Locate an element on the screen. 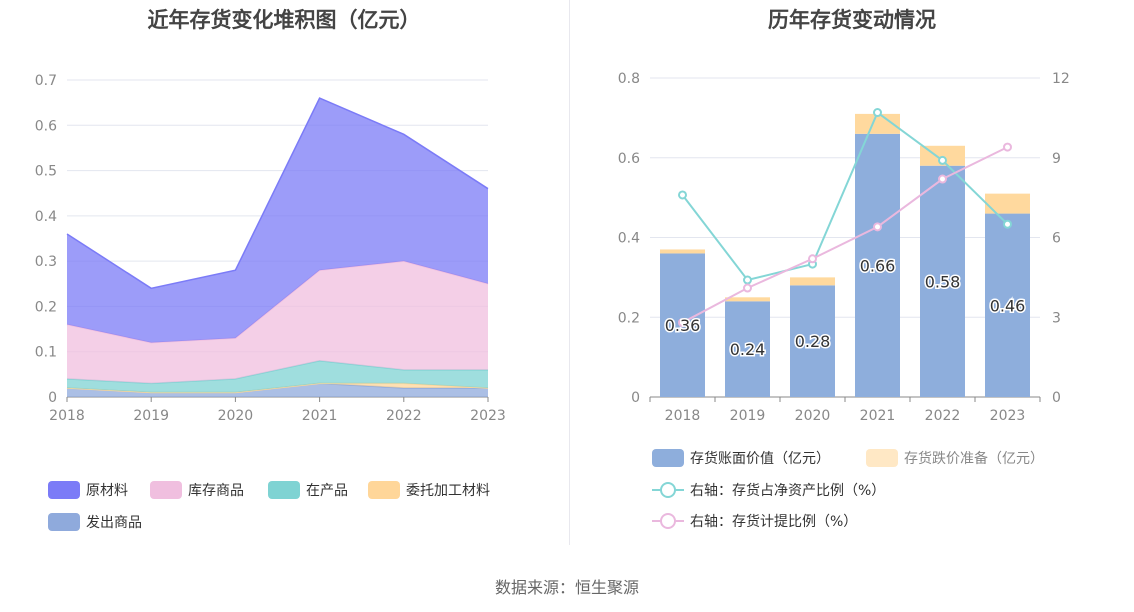 The image size is (1134, 612). bar-data-label: 0.46 is located at coordinates (1008, 305).